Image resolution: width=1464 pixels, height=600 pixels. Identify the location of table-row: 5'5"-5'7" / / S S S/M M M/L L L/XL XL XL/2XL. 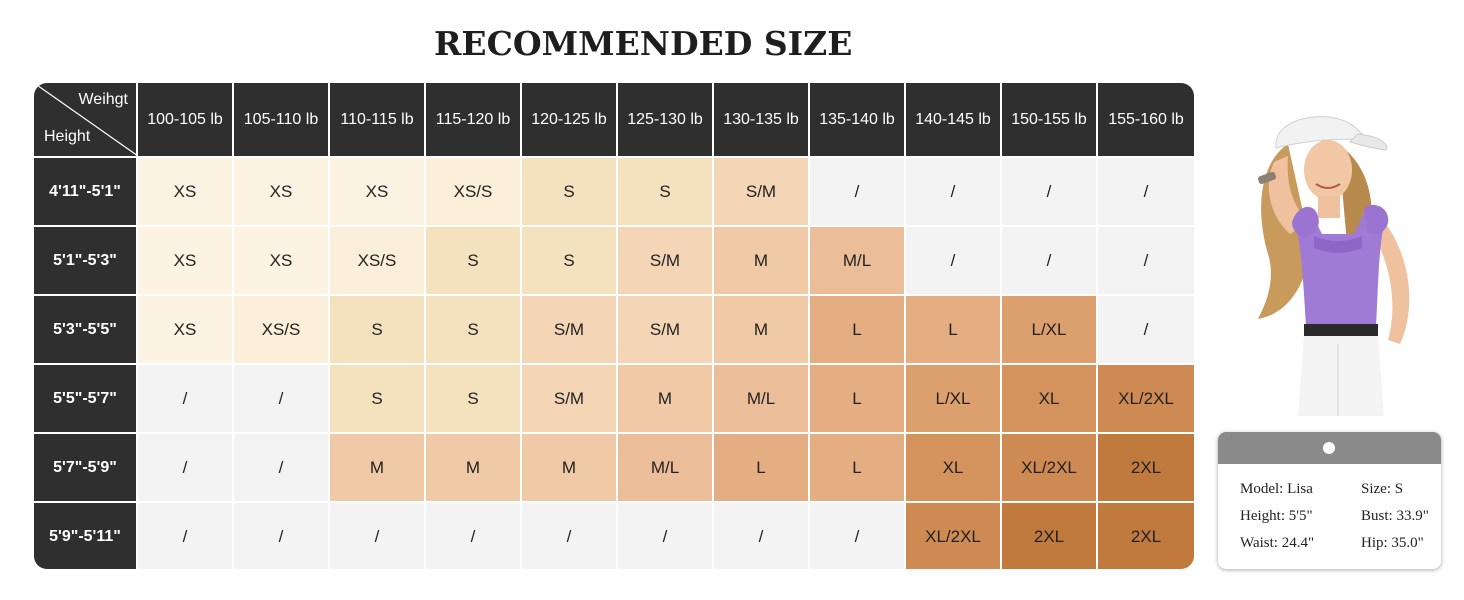
(614, 399).